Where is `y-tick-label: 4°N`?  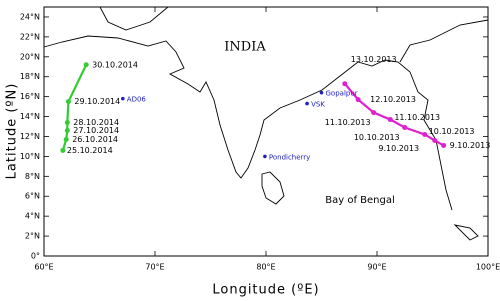 y-tick-label: 4°N is located at coordinates (32, 216).